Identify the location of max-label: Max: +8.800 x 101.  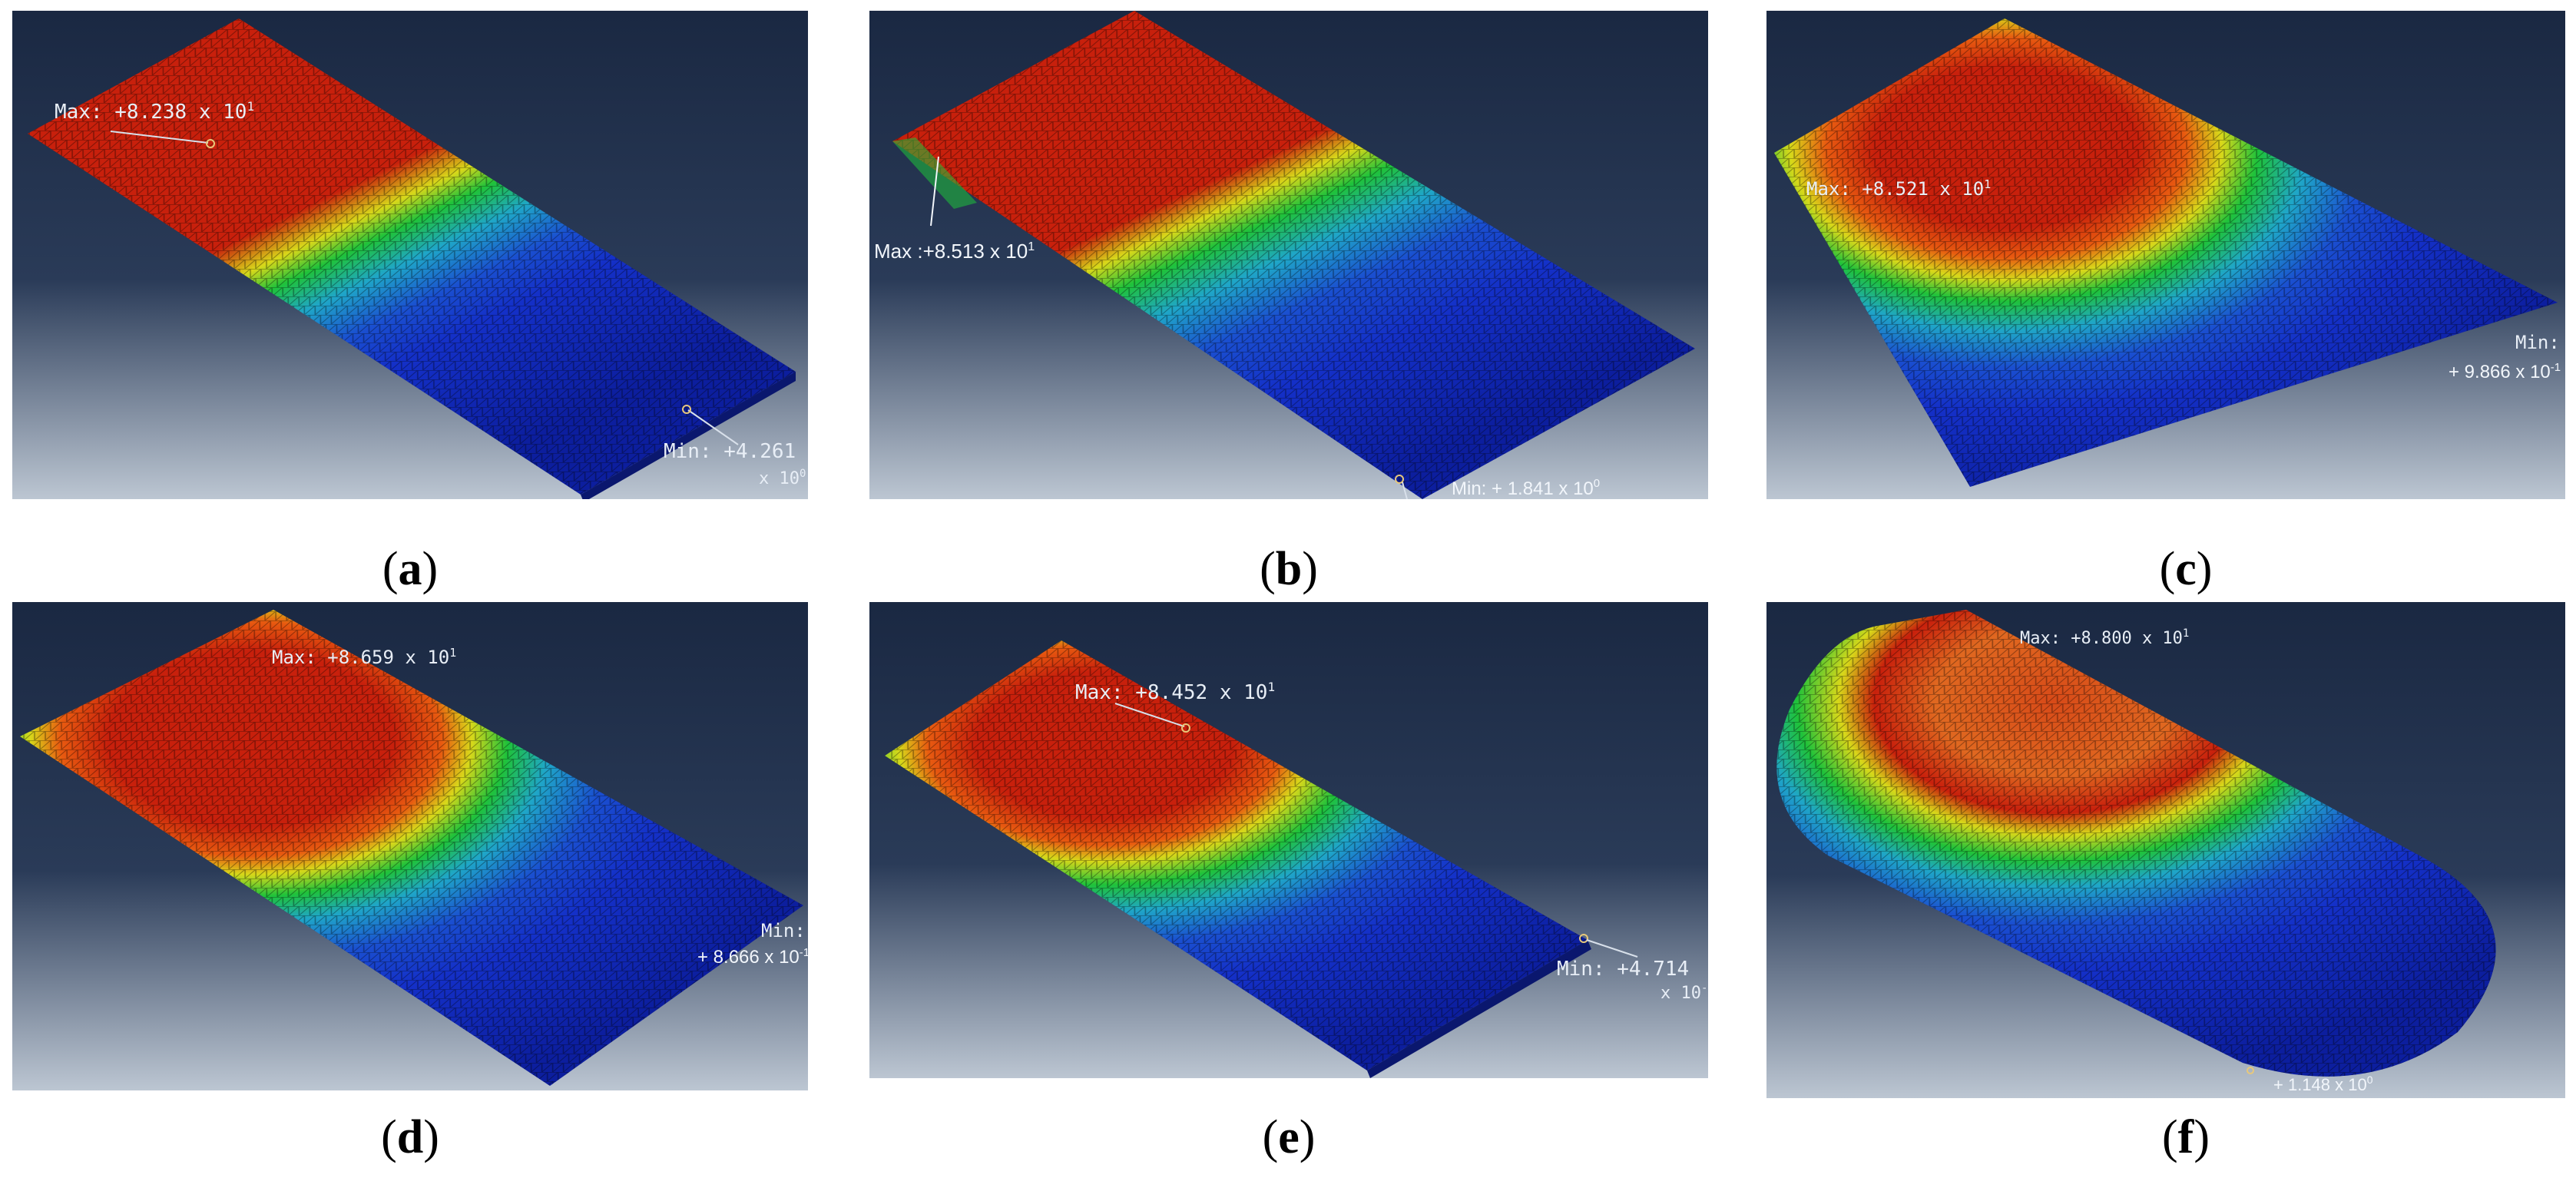
(2104, 637).